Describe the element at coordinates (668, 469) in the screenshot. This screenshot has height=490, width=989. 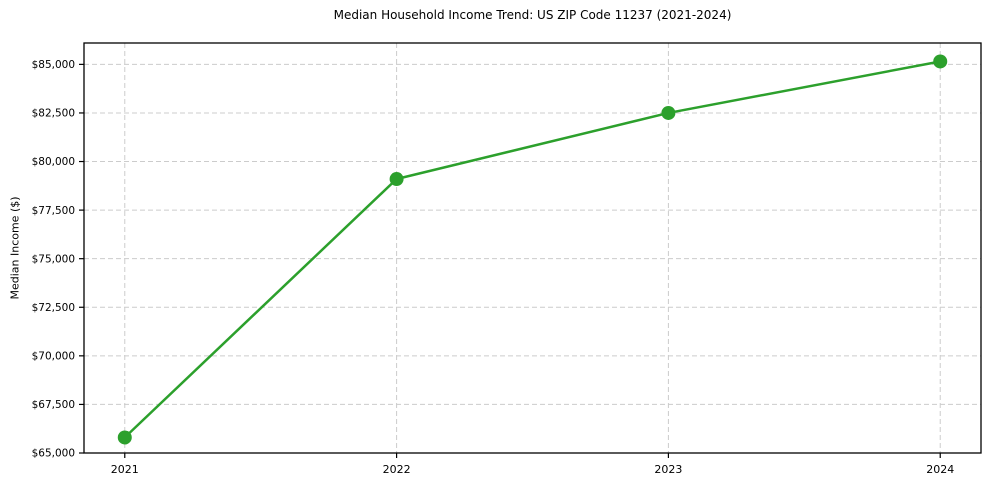
I see `x-tick-label: 2023` at that location.